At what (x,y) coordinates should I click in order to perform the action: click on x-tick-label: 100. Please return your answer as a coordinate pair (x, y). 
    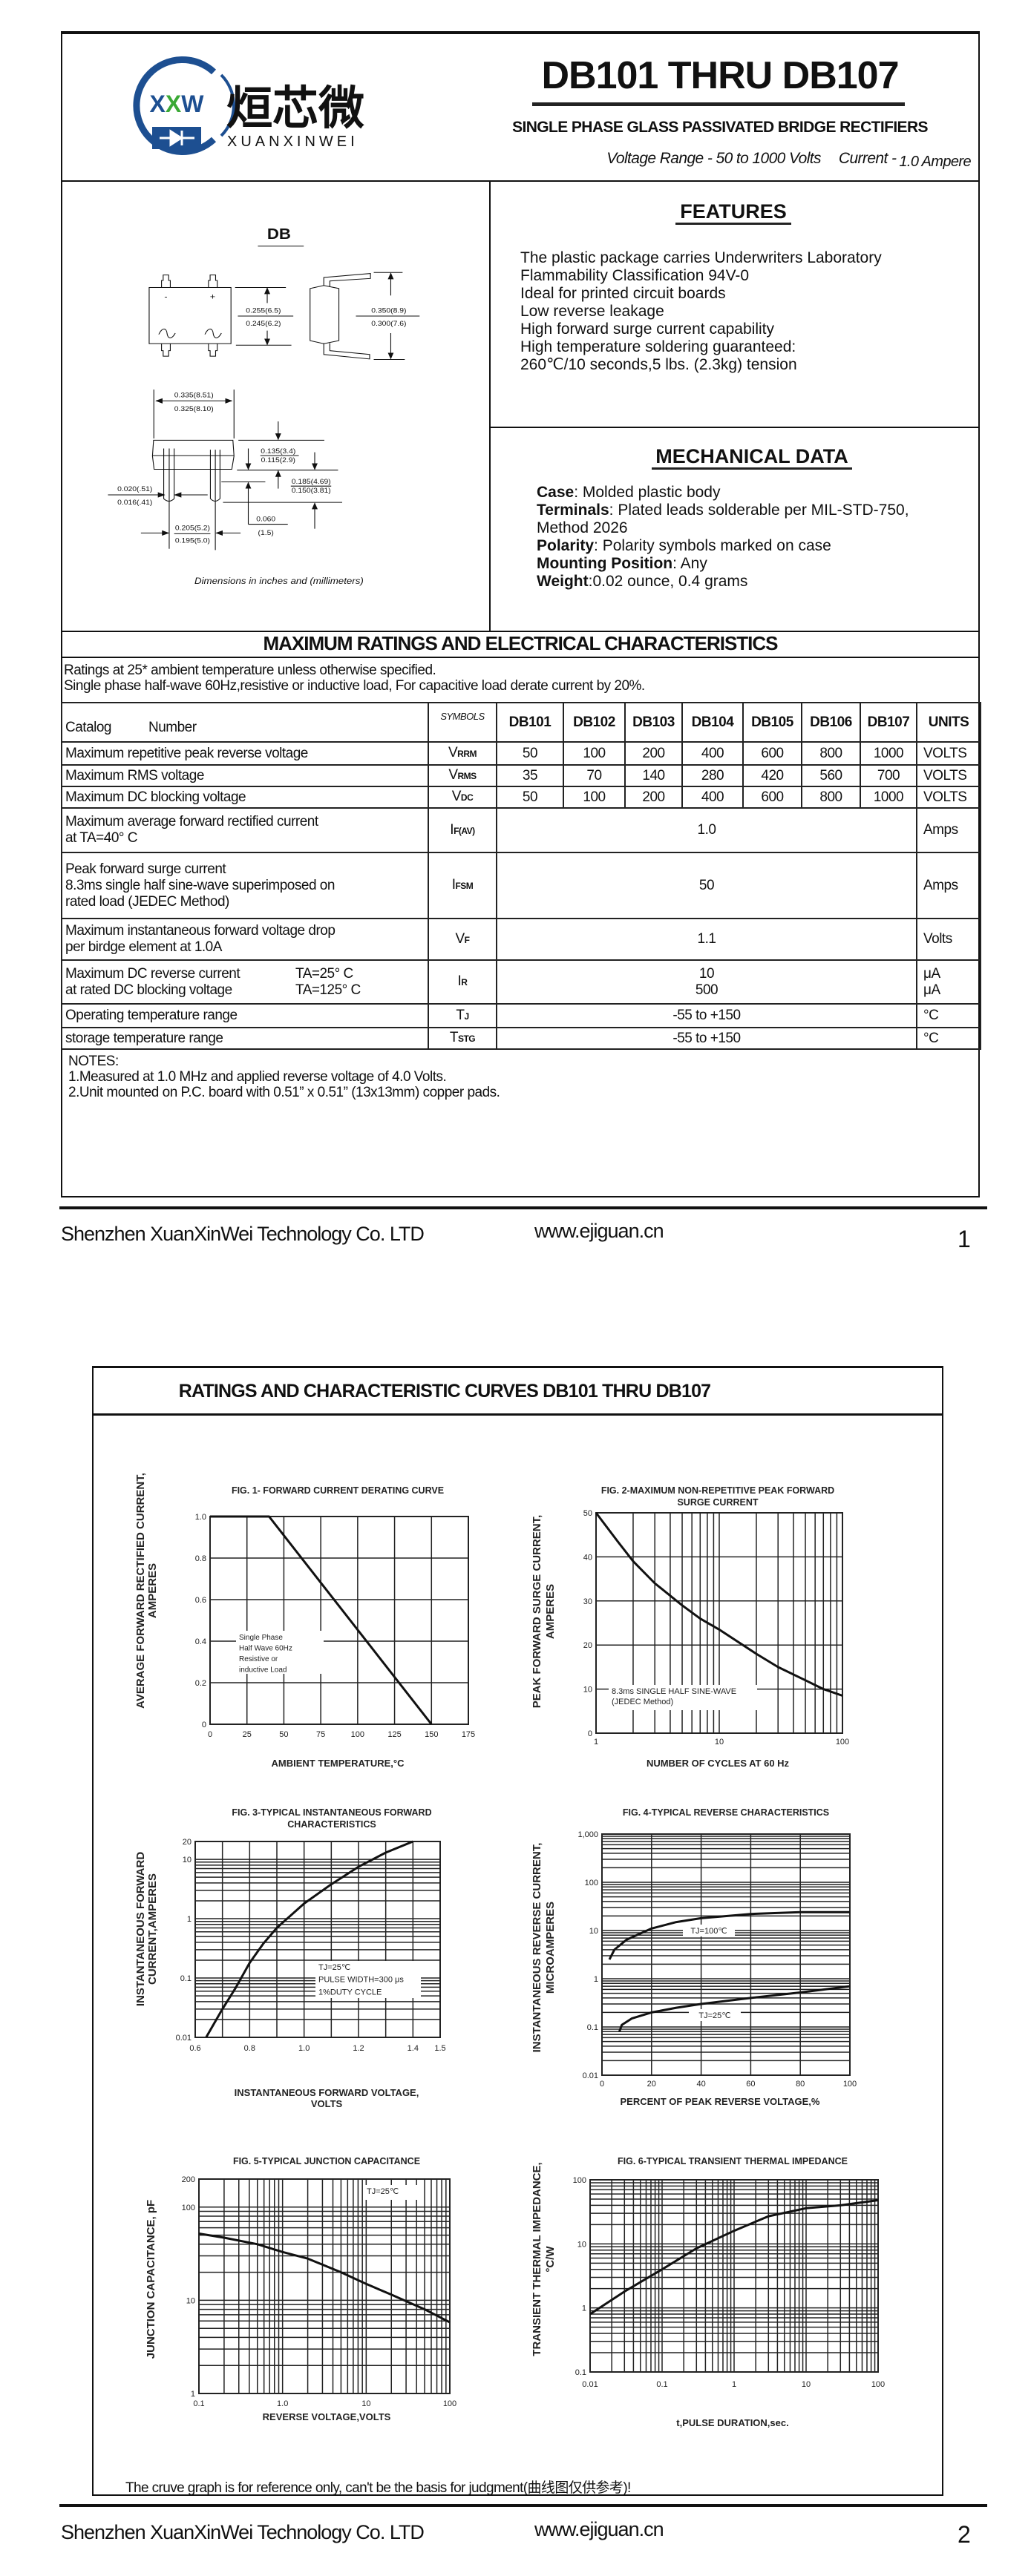
    Looking at the image, I should click on (878, 2384).